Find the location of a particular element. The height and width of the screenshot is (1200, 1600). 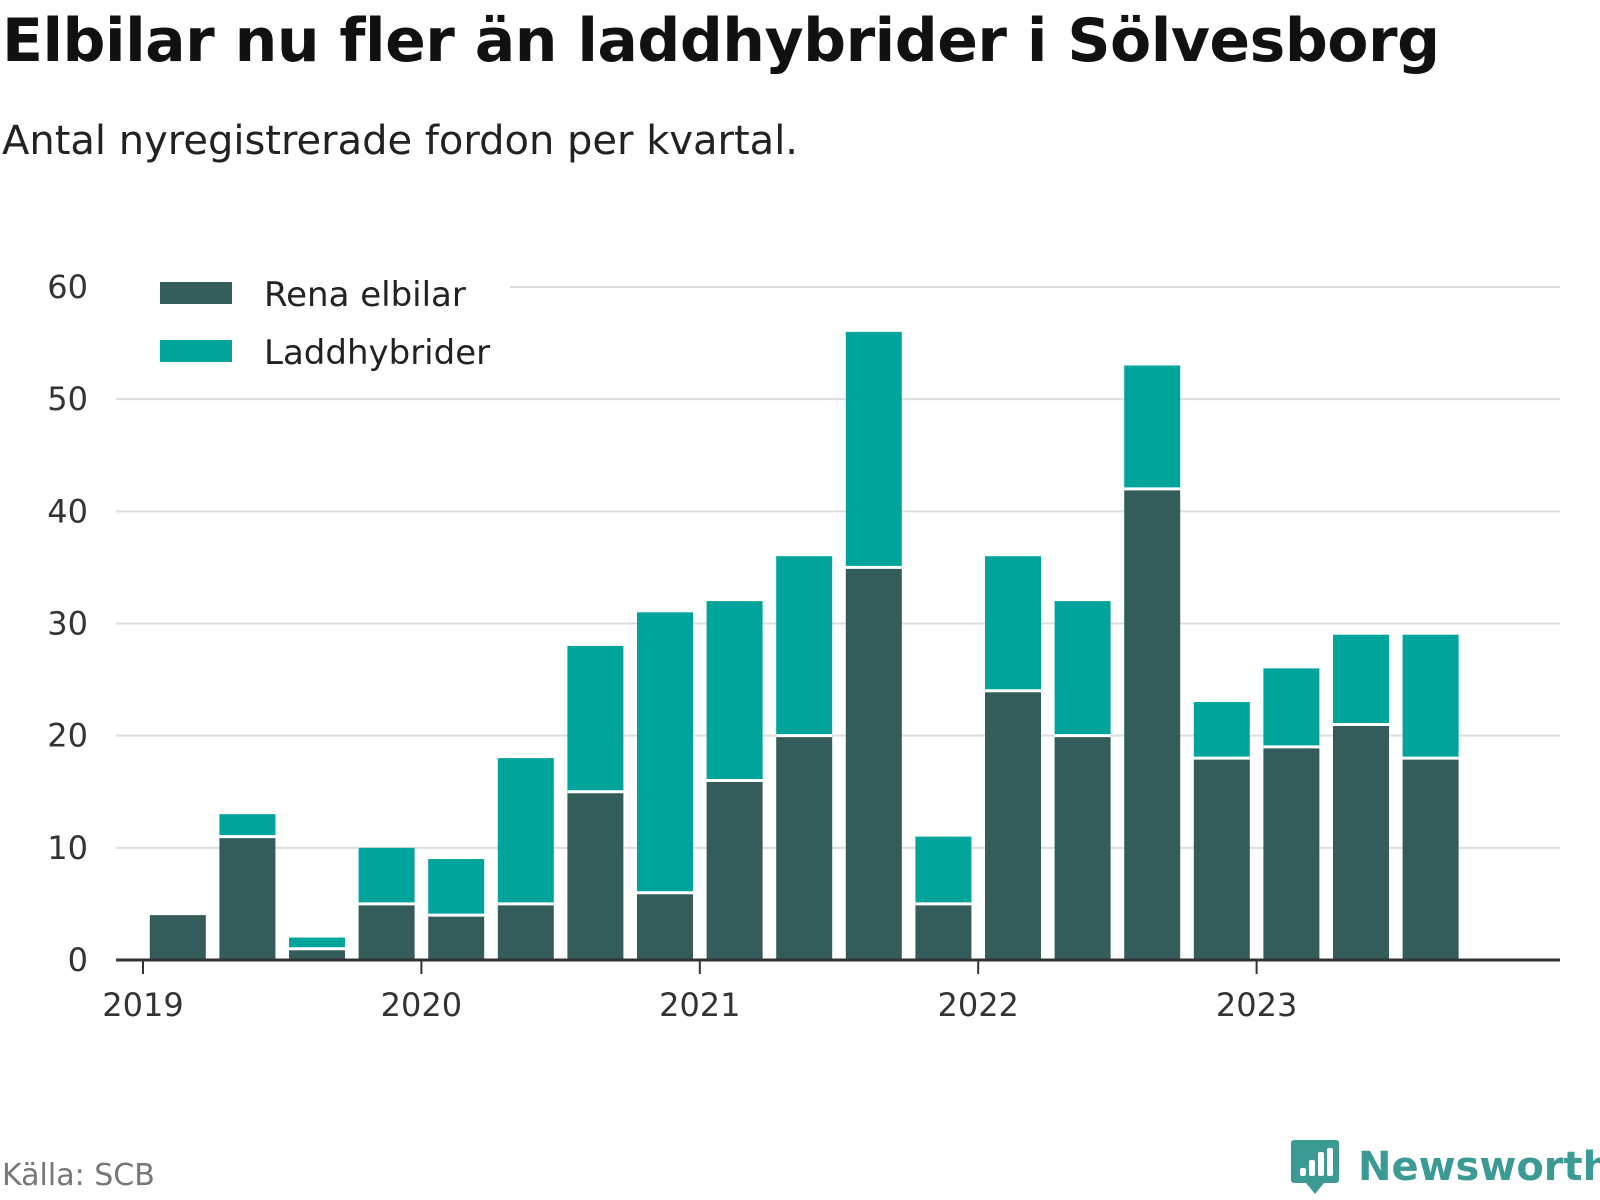

bar-rena-elbilar-2023-q3 is located at coordinates (1430, 859).